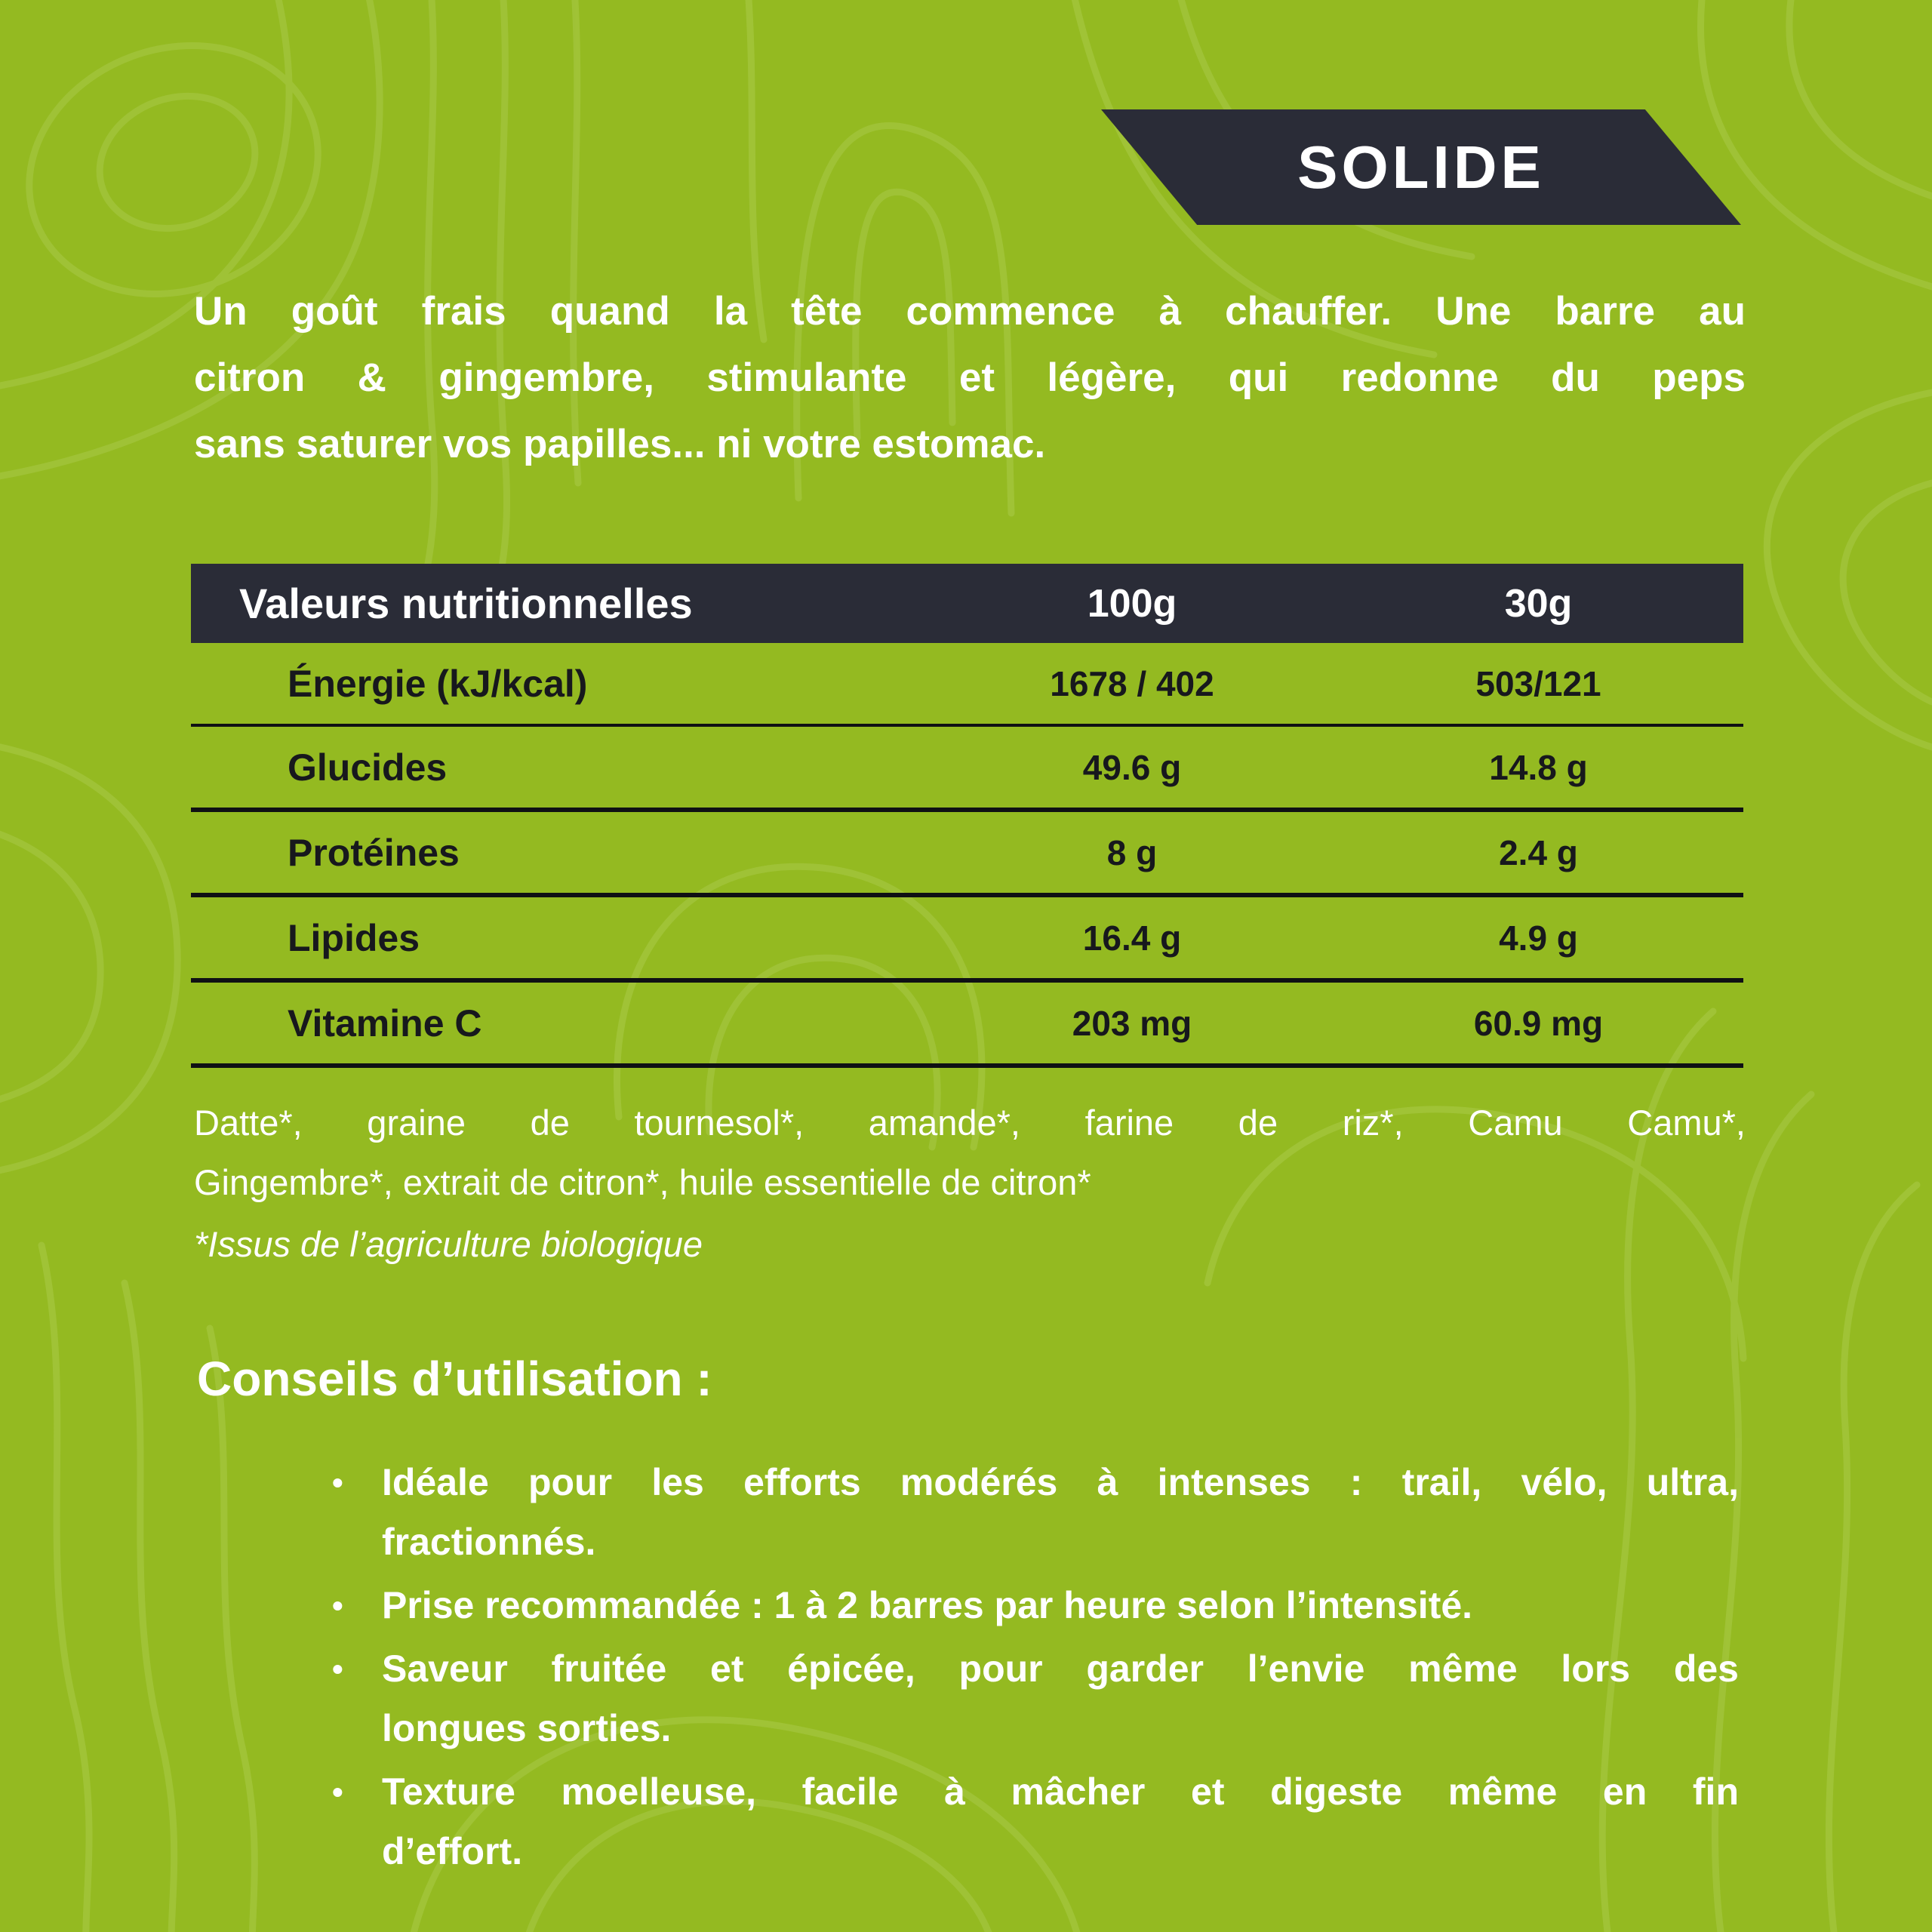 The width and height of the screenshot is (1932, 1932). What do you see at coordinates (1132, 852) in the screenshot?
I see `row-value-100g: 8 g` at bounding box center [1132, 852].